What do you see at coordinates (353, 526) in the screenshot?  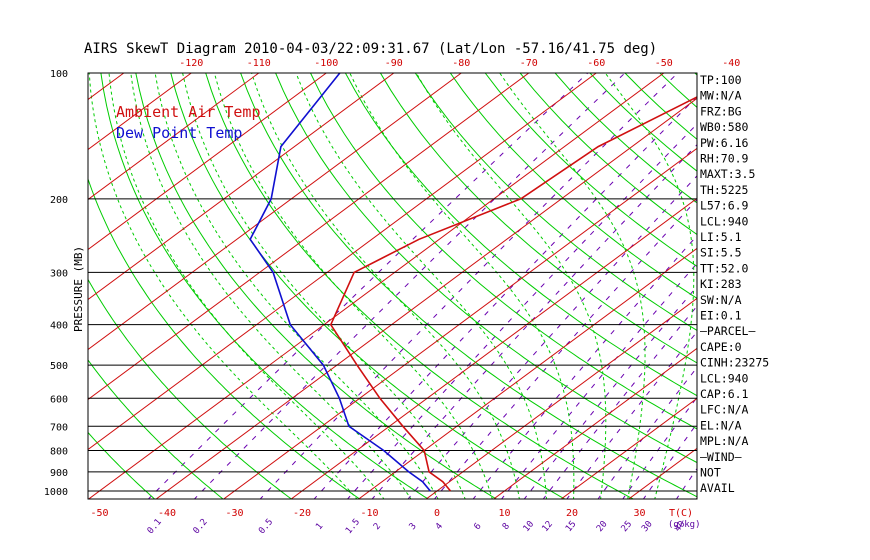 I see `mixing-ratio-tick-label: 1.5` at bounding box center [353, 526].